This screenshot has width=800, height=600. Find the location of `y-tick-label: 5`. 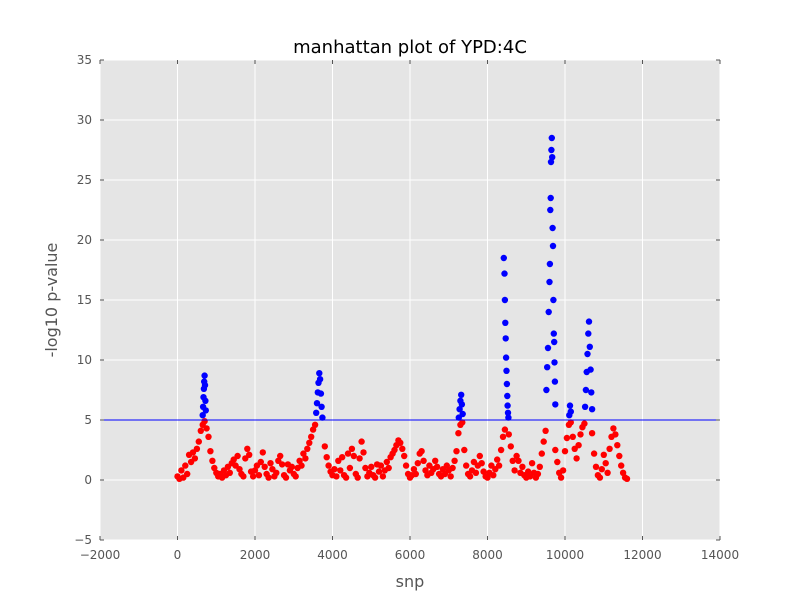

y-tick-label: 5 is located at coordinates (88, 420).